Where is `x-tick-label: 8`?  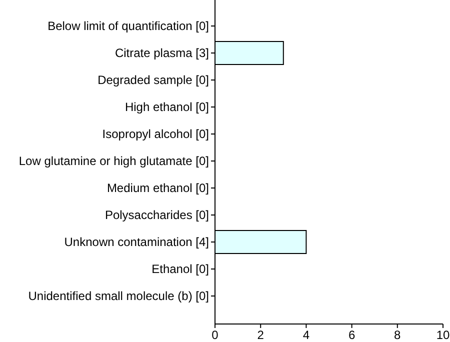 x-tick-label: 8 is located at coordinates (398, 335).